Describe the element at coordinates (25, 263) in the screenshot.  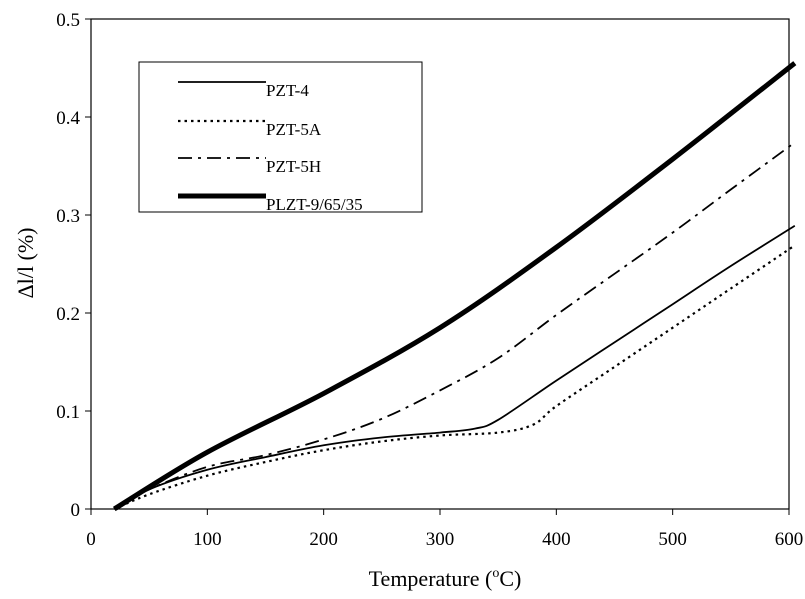
I see `y-axis-title: Δl/l (%)` at that location.